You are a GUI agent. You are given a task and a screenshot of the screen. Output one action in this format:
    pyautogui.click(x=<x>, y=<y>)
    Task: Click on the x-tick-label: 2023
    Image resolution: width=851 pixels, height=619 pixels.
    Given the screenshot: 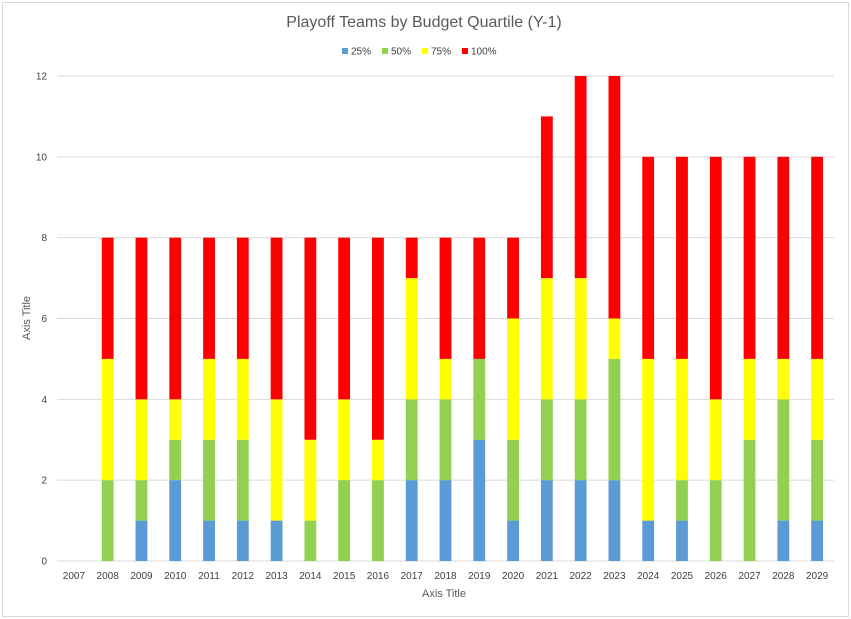 What is the action you would take?
    pyautogui.click(x=614, y=576)
    